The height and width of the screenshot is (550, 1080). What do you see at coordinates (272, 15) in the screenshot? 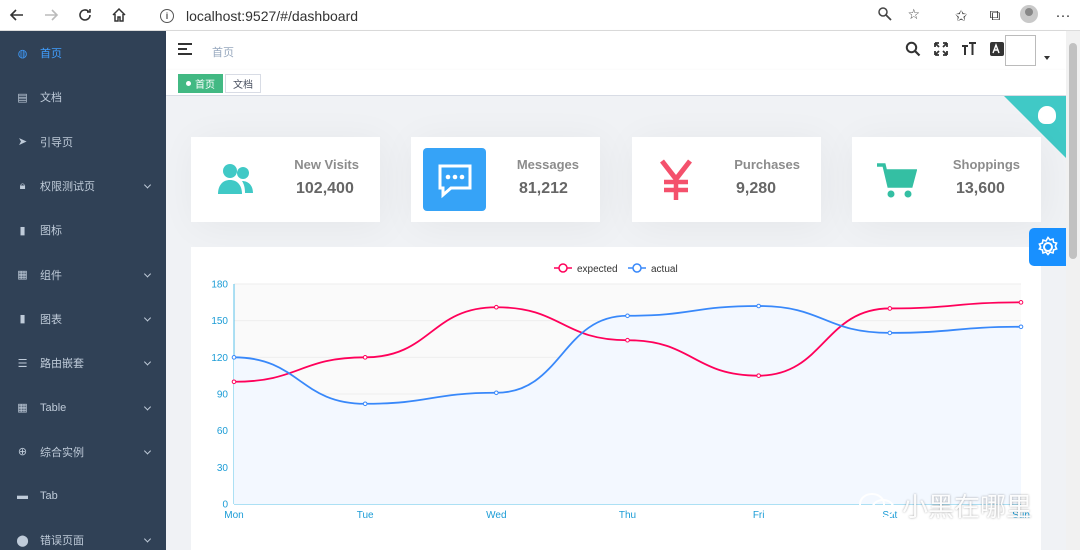
I see `url-text: localhost:9527/#/dashboard` at bounding box center [272, 15].